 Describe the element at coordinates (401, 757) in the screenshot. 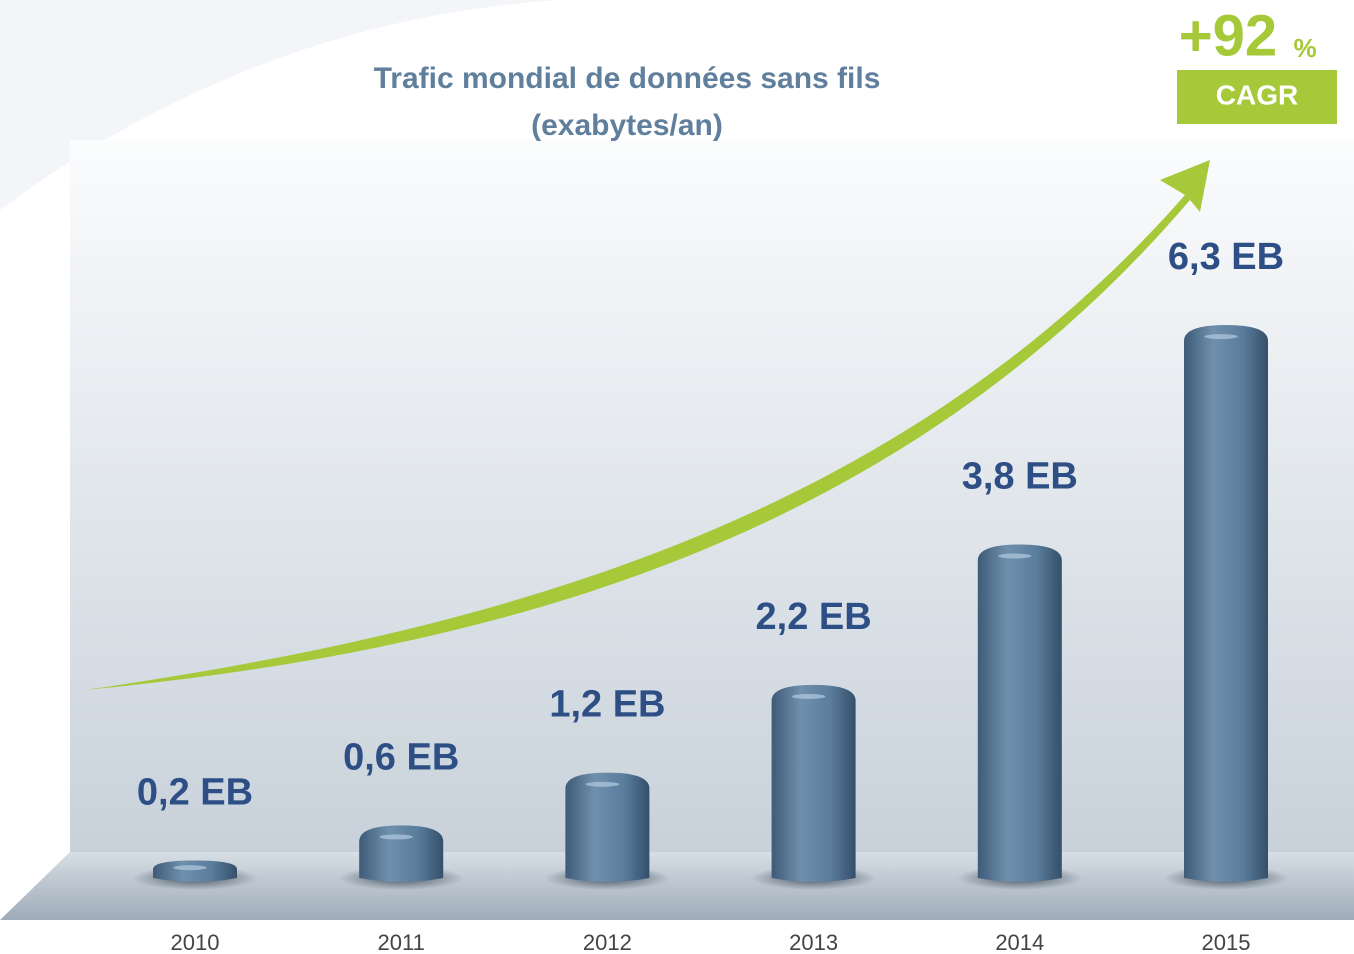

I see `value-label: 0,6 EB` at that location.